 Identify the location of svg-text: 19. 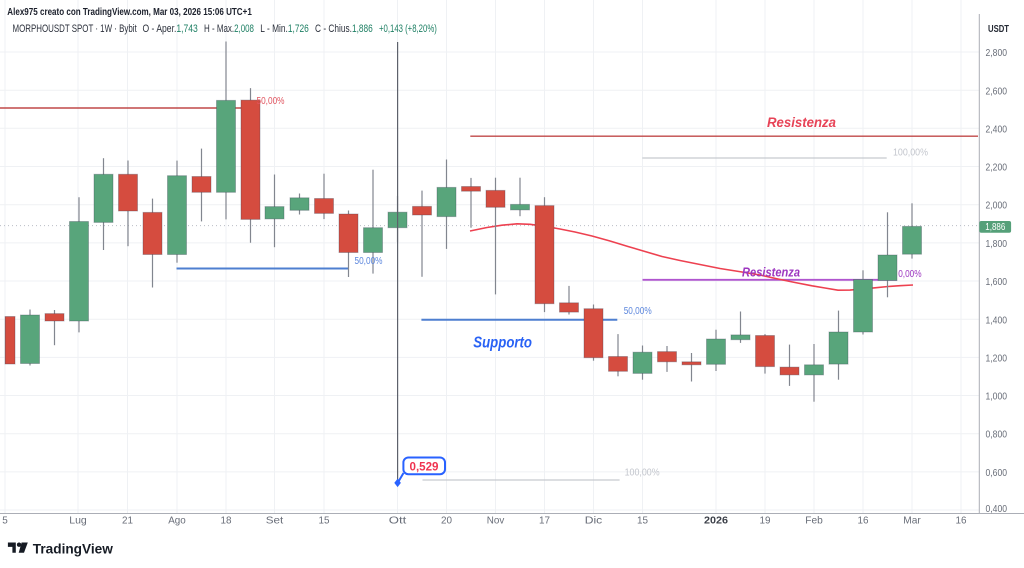
(765, 520).